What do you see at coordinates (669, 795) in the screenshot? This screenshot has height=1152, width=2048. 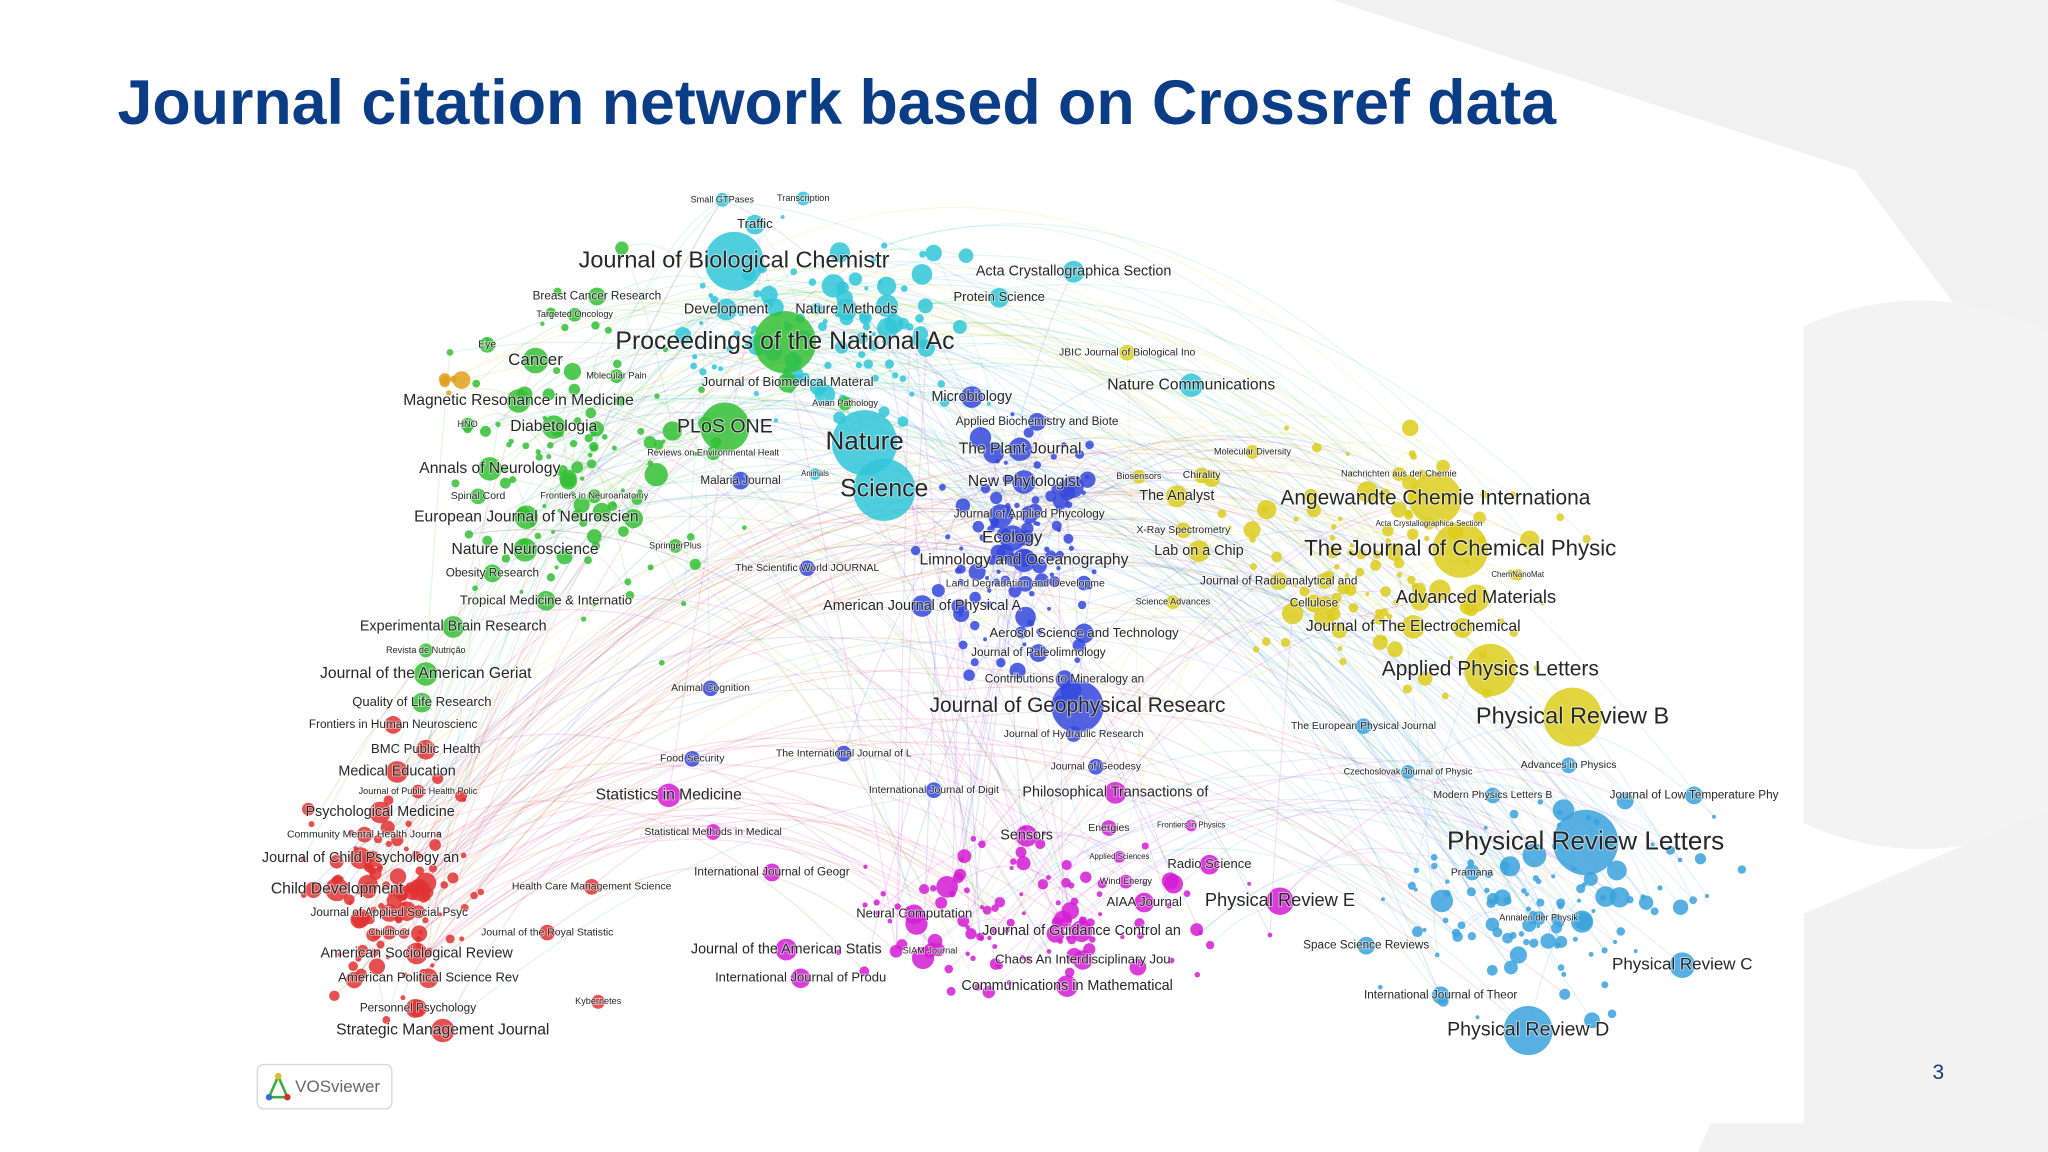 I see `node-label: Statistics in Medicine` at bounding box center [669, 795].